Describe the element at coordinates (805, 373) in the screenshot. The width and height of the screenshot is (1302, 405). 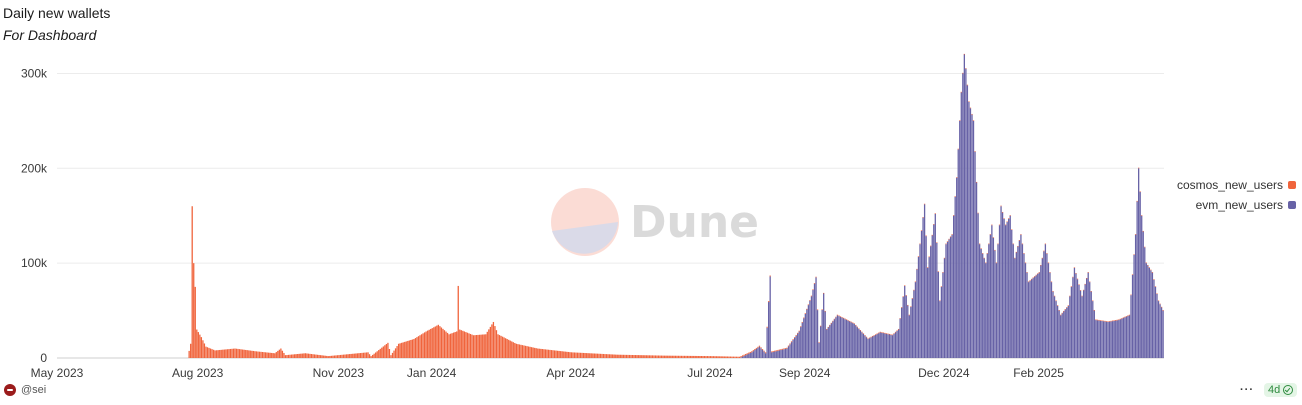
I see `x-tick-label: Sep 2024` at that location.